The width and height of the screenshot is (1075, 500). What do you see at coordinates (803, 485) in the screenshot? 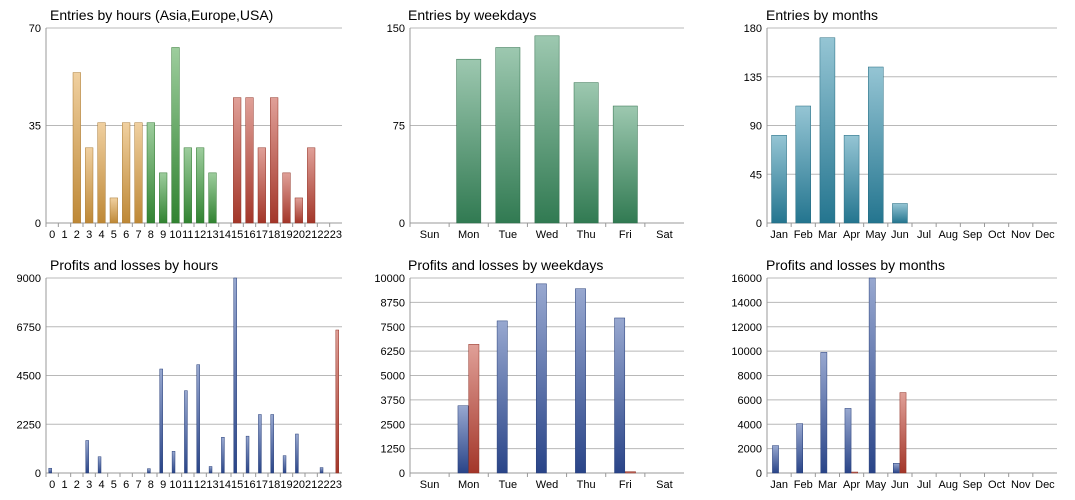
I see `x-tick-label: Feb` at bounding box center [803, 485].